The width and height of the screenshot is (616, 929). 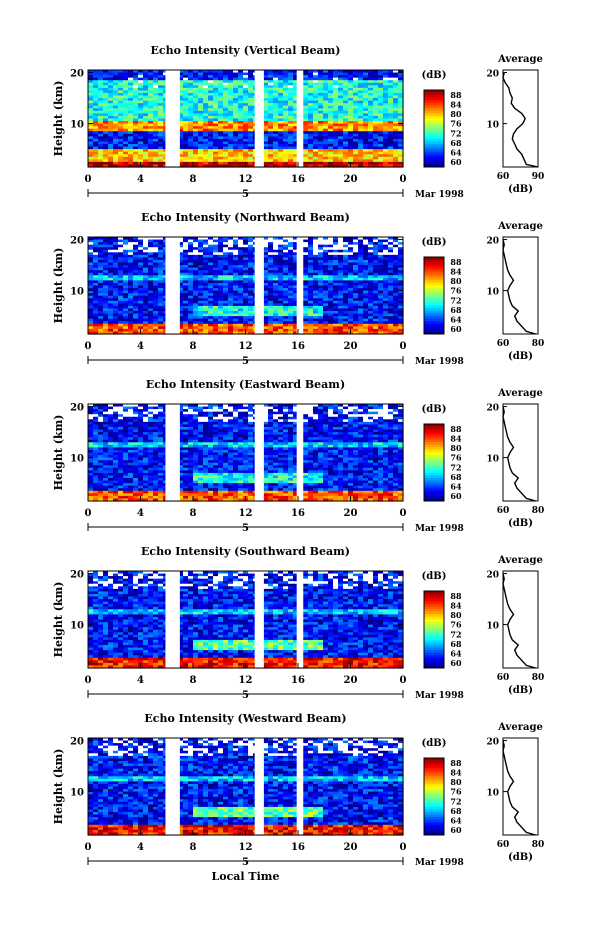 I want to click on x-axis-label: Local Time, so click(x=246, y=876).